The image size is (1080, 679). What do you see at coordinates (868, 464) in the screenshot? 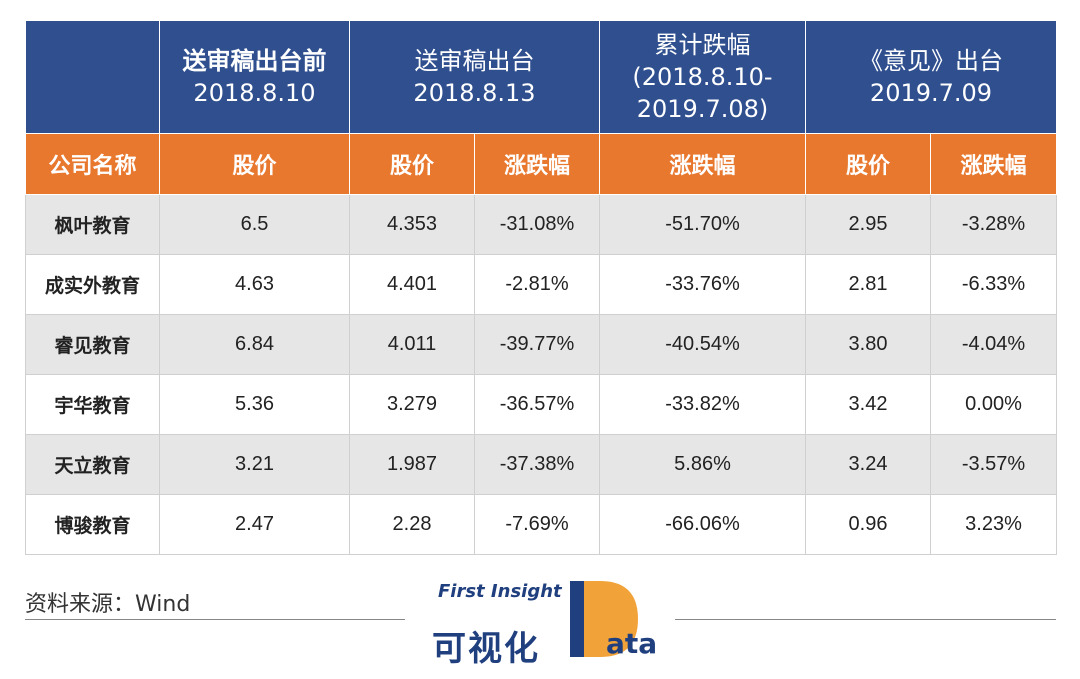
I see `cell-price: 3.24` at bounding box center [868, 464].